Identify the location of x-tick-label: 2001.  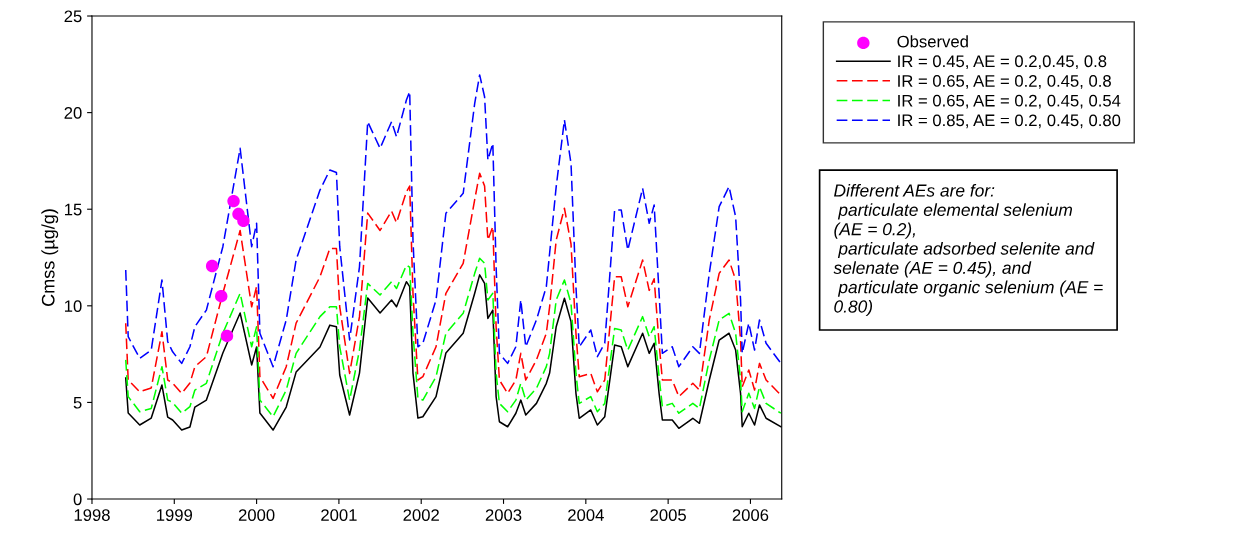
(339, 515).